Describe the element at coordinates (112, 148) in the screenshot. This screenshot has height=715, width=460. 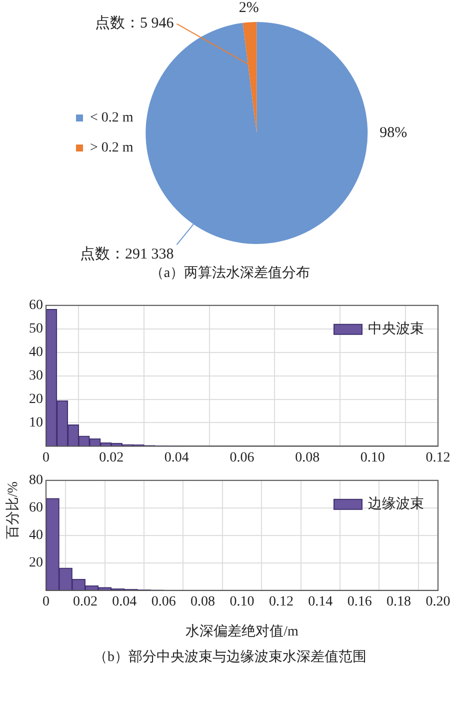
I see `legend-label: > 0.2 m` at that location.